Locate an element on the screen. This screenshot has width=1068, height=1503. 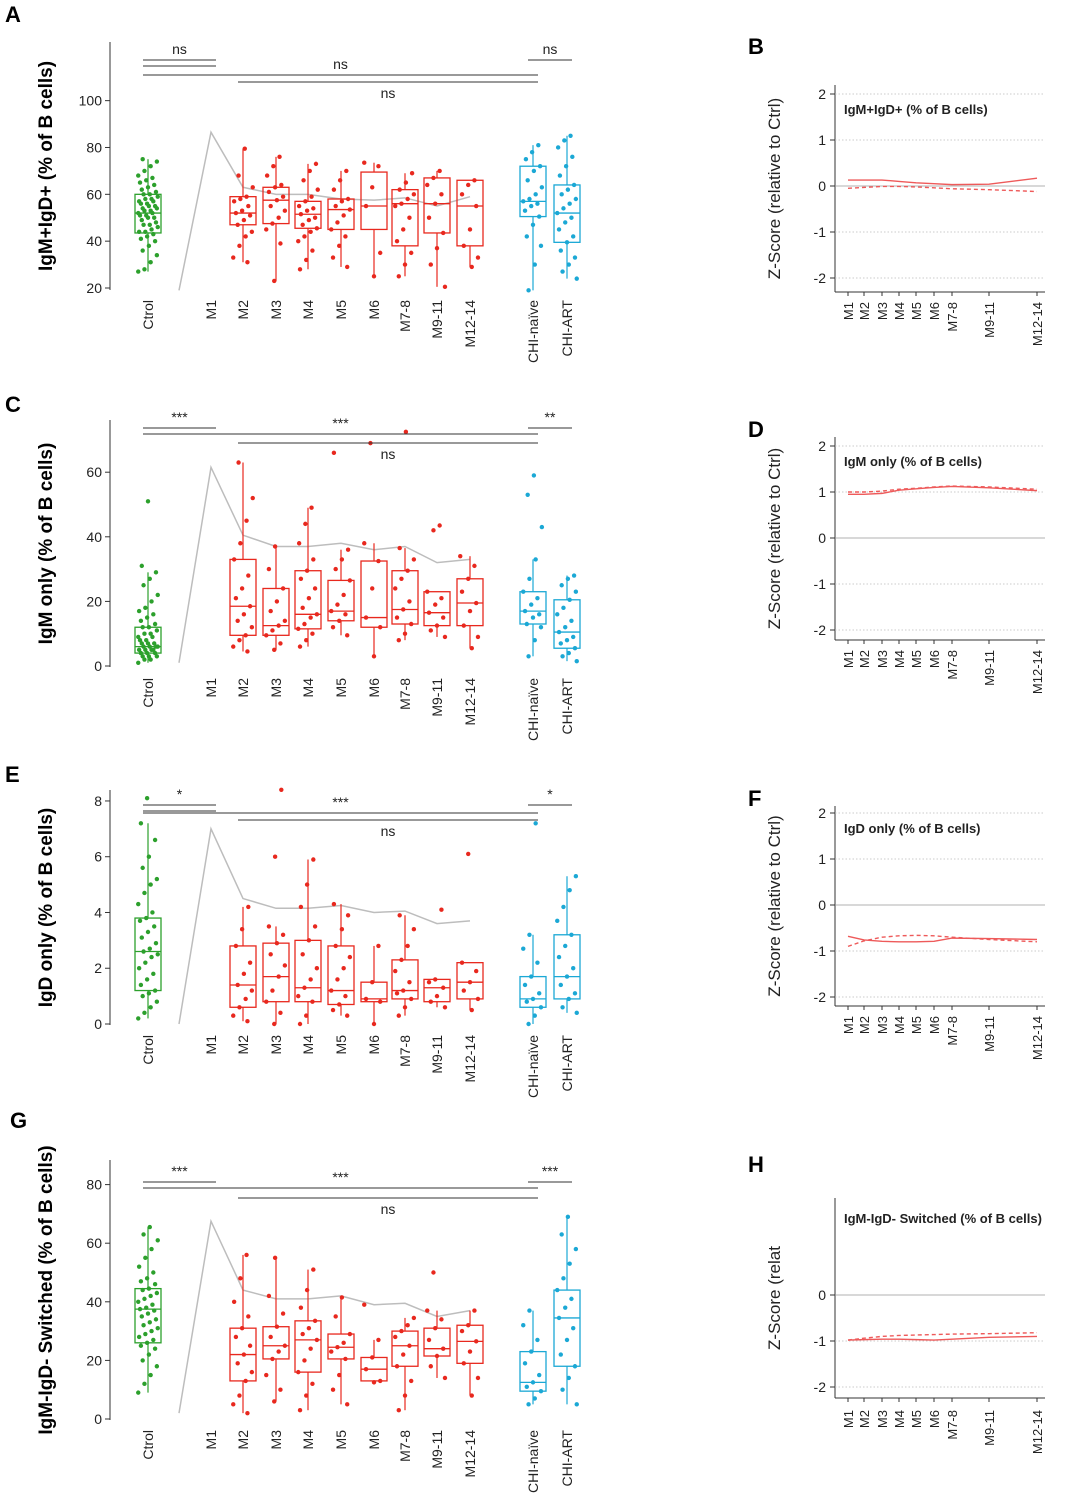
y-tick-label: 0 is located at coordinates (98, 1024).